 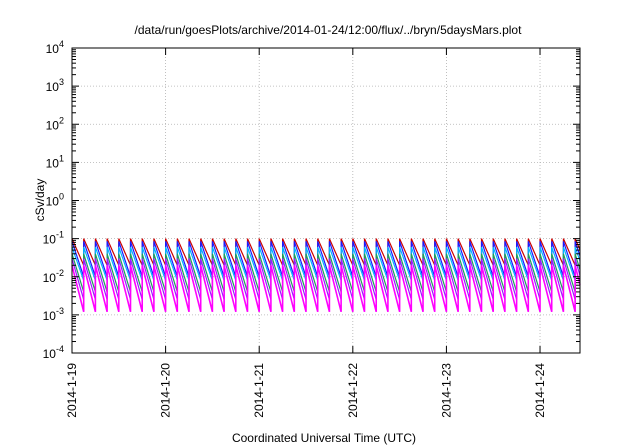 I want to click on y-tick-label: 10⁻⁴, so click(x=53, y=352).